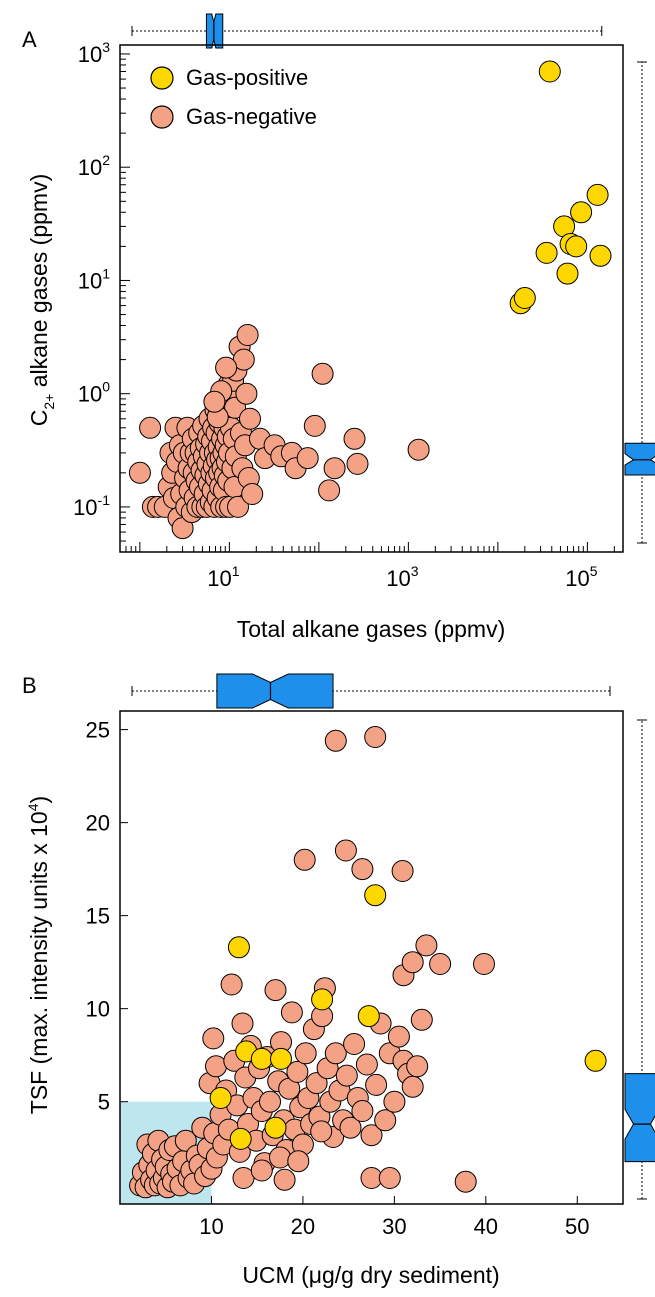 The height and width of the screenshot is (1297, 655). I want to click on panel-b-y-label-close: ), so click(39, 800).